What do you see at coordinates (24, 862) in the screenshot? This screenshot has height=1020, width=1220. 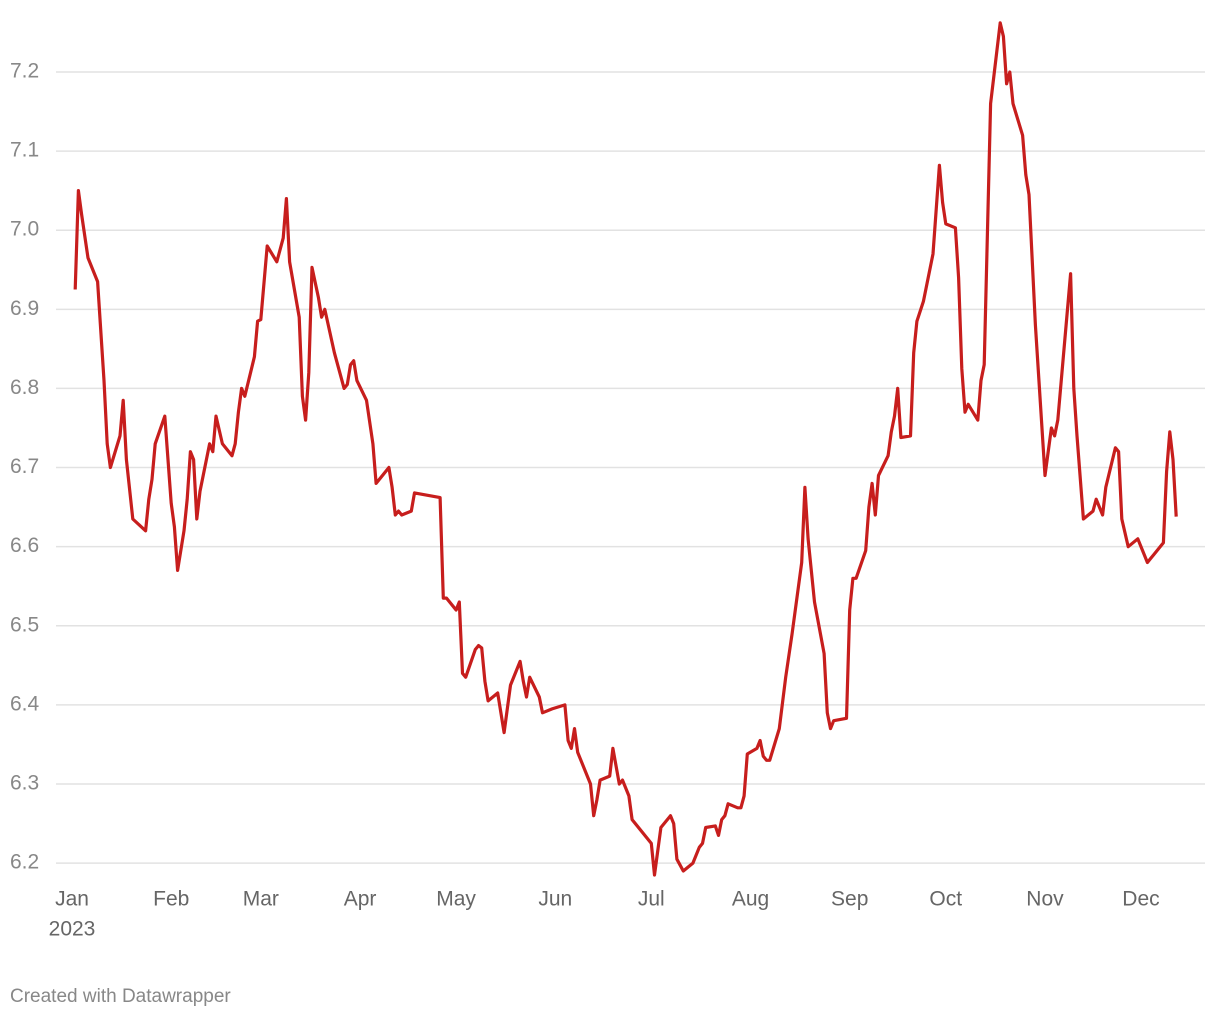 I see `y-tick-label: 6.2` at bounding box center [24, 862].